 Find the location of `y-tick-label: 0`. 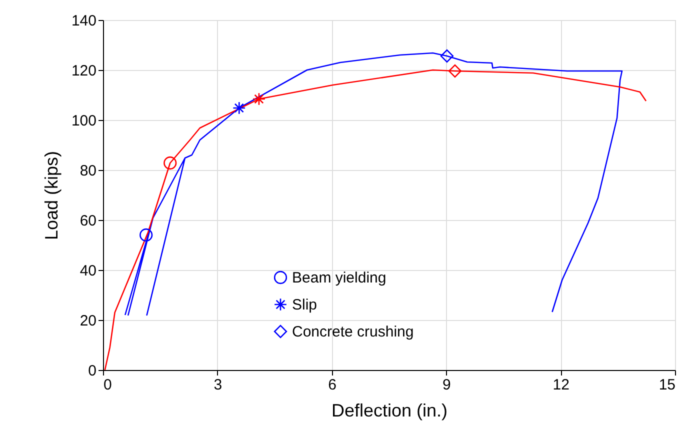

y-tick-label: 0 is located at coordinates (92, 371).